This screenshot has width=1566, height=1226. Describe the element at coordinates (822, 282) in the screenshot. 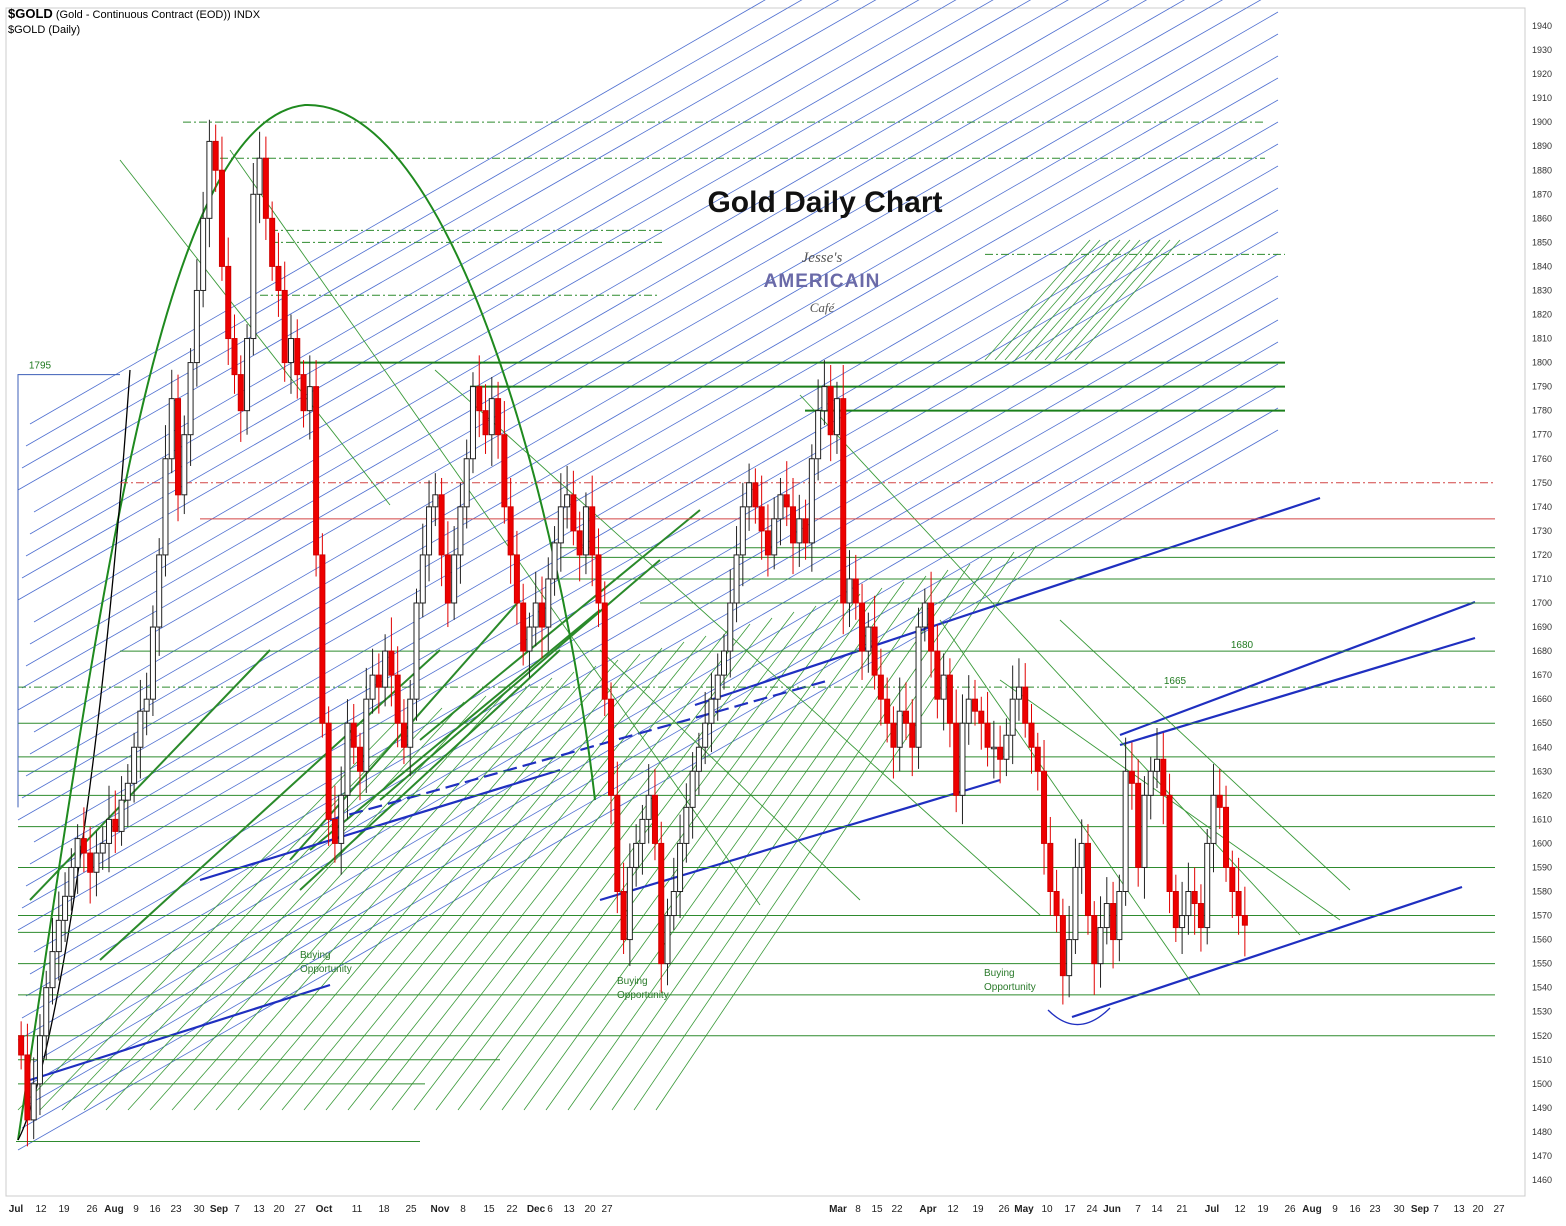

I see `jesses-americain-cafe-logo: Jesse's AMERICAIN Café` at that location.